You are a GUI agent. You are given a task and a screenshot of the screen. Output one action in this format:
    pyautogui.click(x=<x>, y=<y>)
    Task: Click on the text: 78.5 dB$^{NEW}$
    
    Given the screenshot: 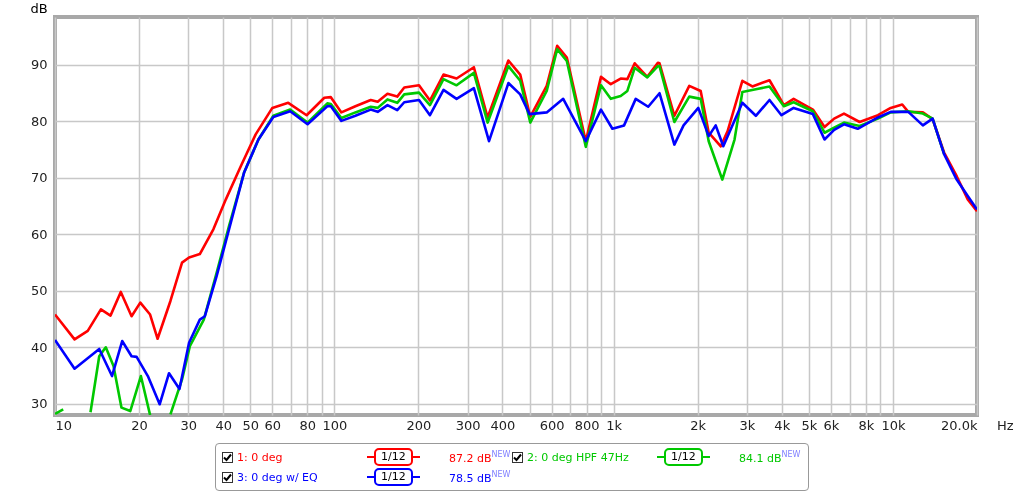 What is the action you would take?
    pyautogui.click(x=480, y=477)
    